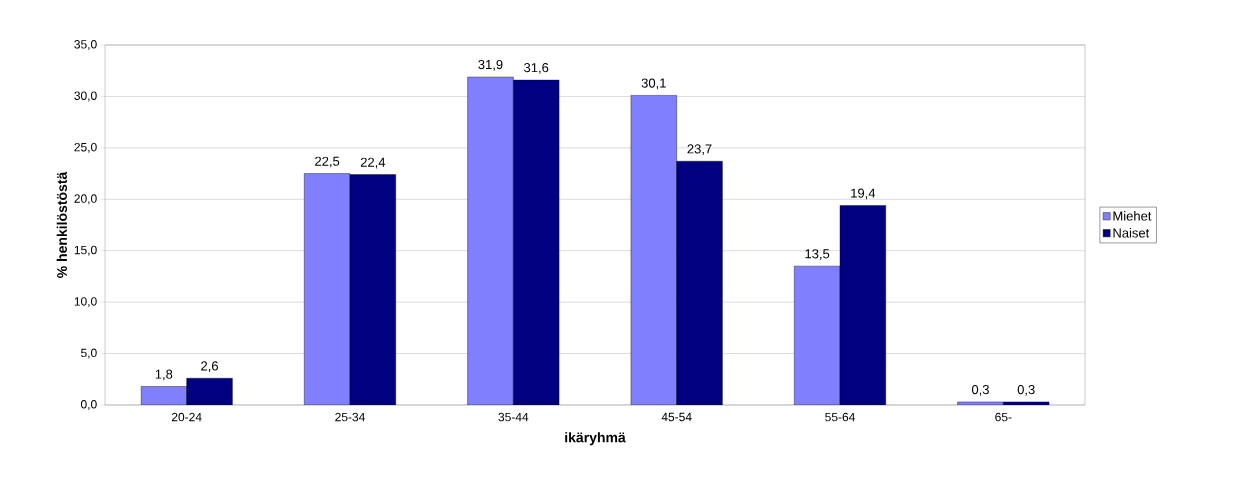 The width and height of the screenshot is (1235, 488). What do you see at coordinates (327, 162) in the screenshot?
I see `data-label: 22,5` at bounding box center [327, 162].